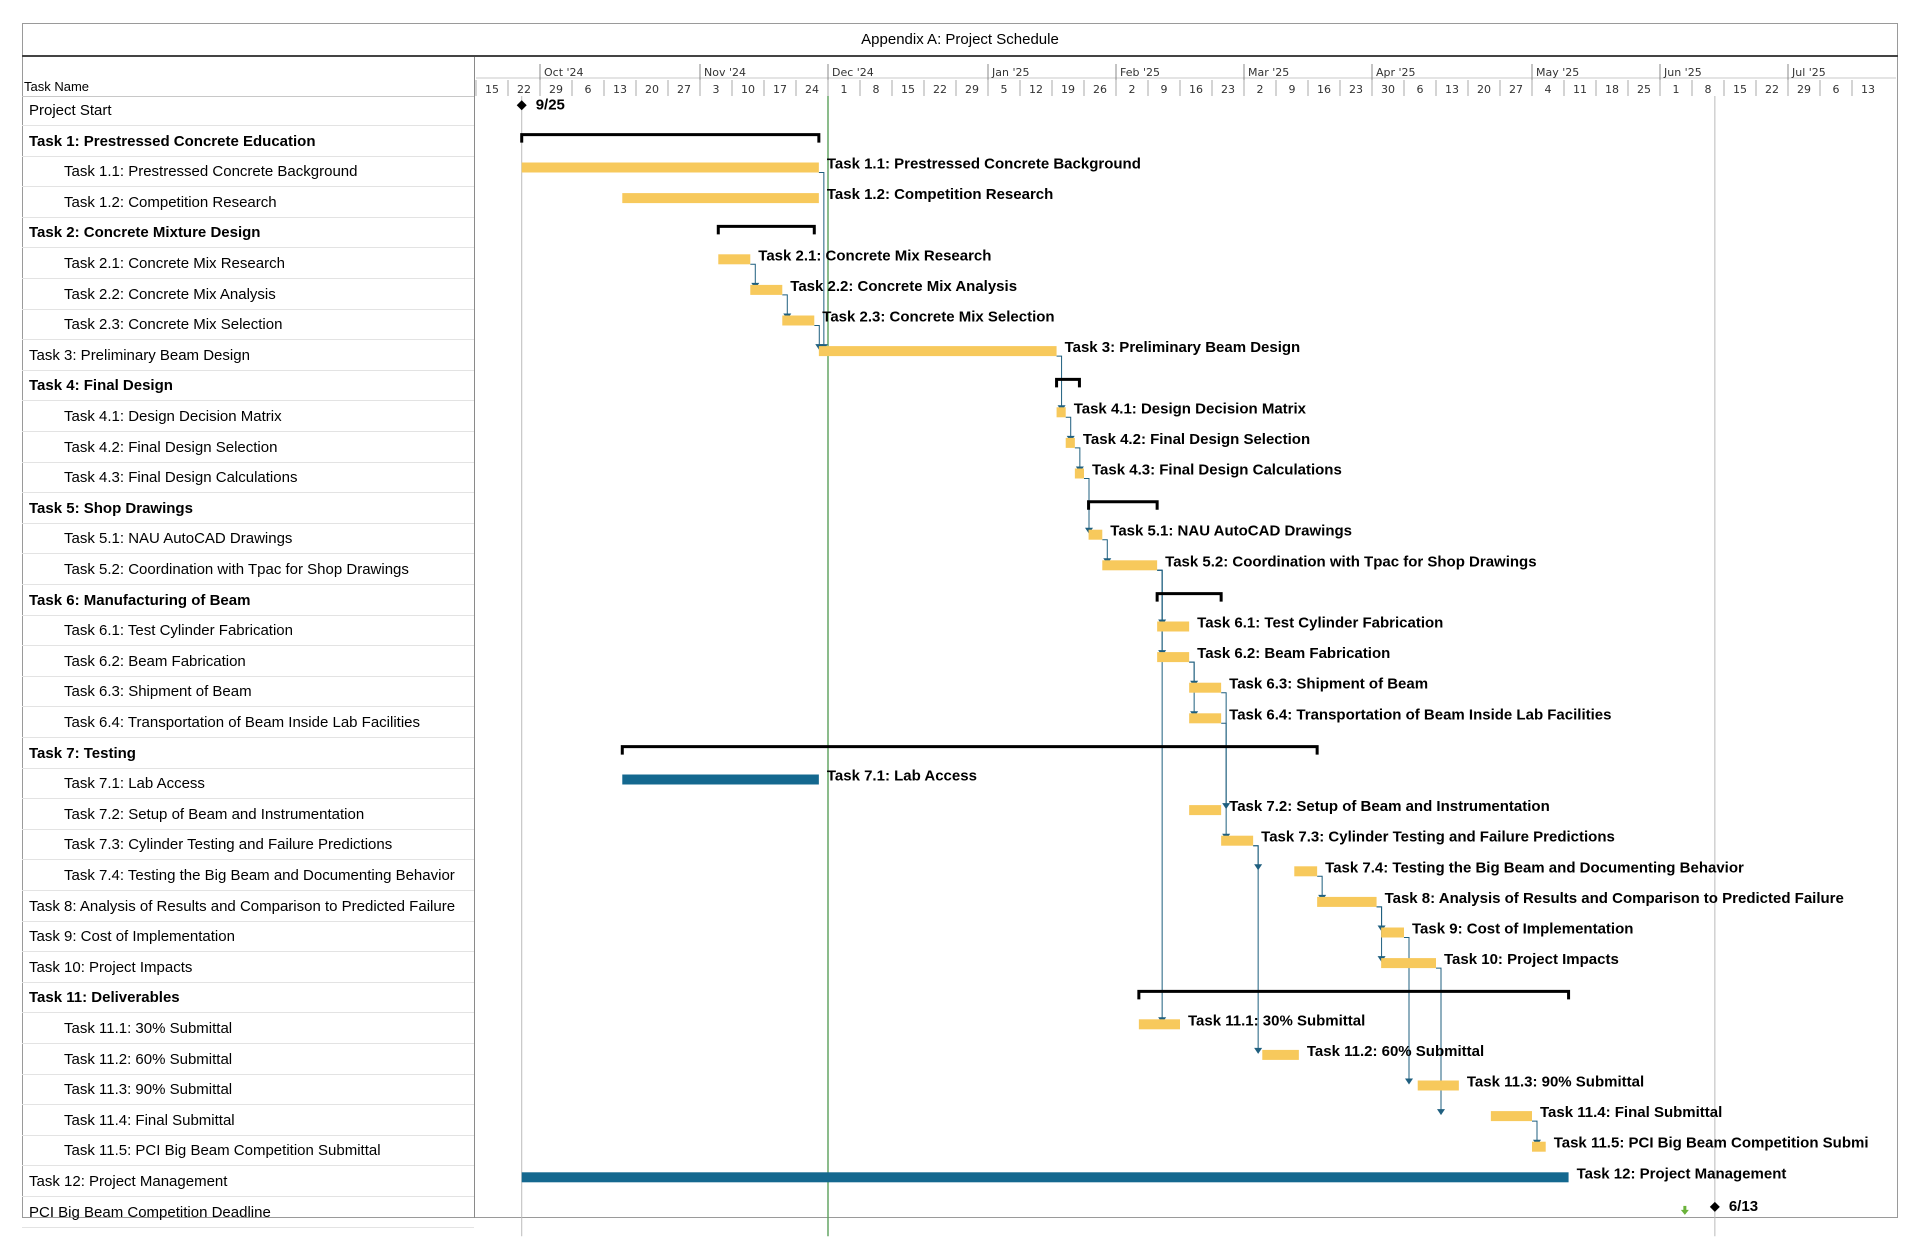 Image resolution: width=1920 pixels, height=1242 pixels. I want to click on task-bar-label: Task 6.2: Beam Fabrication, so click(1293, 653).